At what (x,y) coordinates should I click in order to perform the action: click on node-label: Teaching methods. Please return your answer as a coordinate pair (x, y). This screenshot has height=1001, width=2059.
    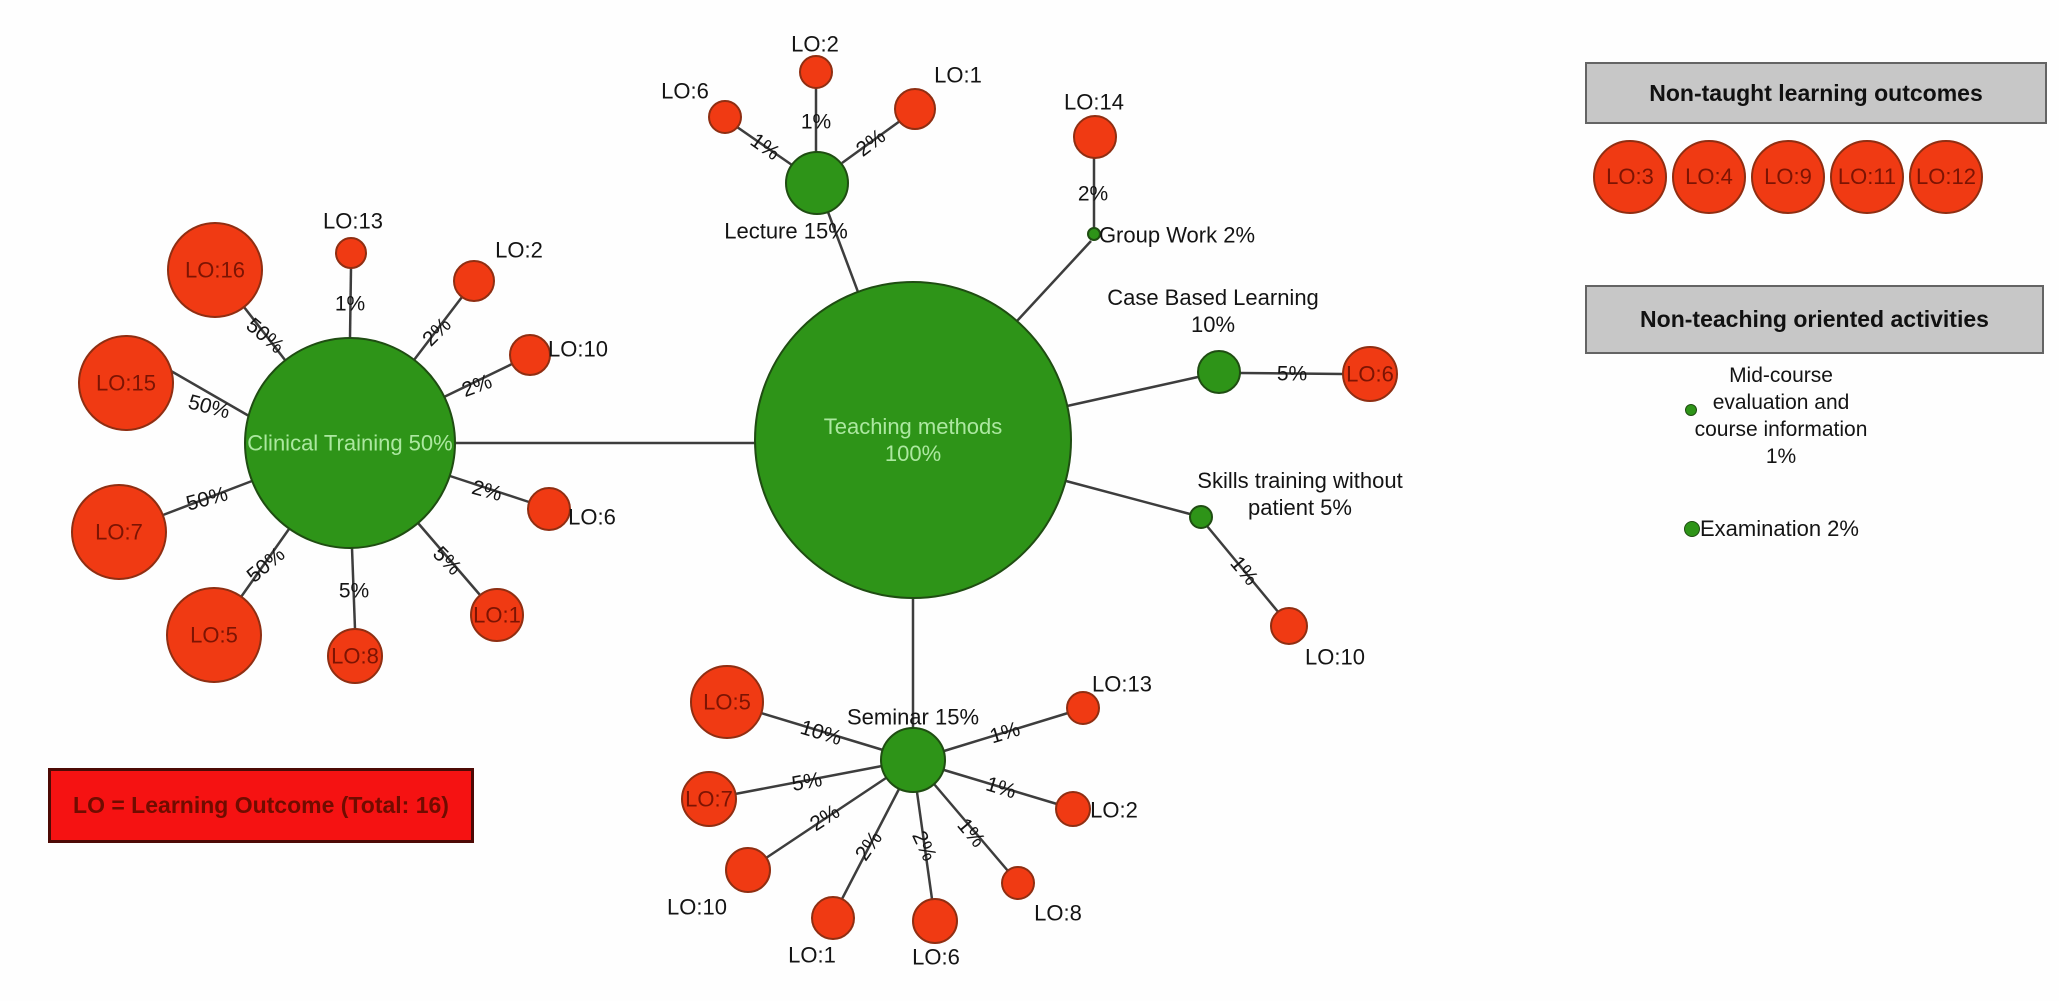
    Looking at the image, I should click on (913, 426).